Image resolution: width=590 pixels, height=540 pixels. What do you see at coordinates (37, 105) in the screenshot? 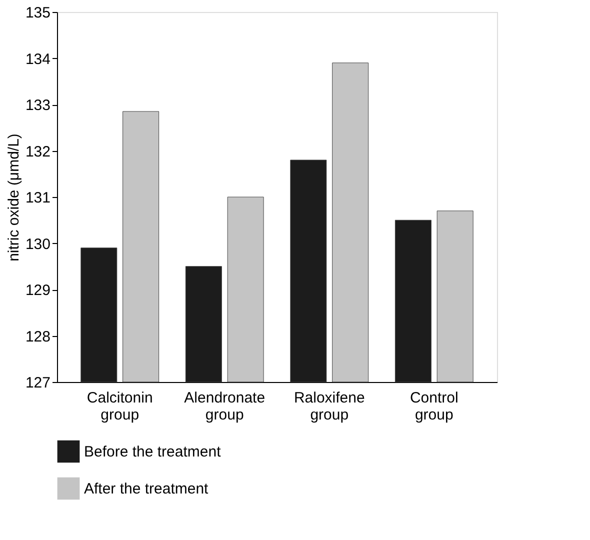
I see `y-tick-label: 133` at bounding box center [37, 105].